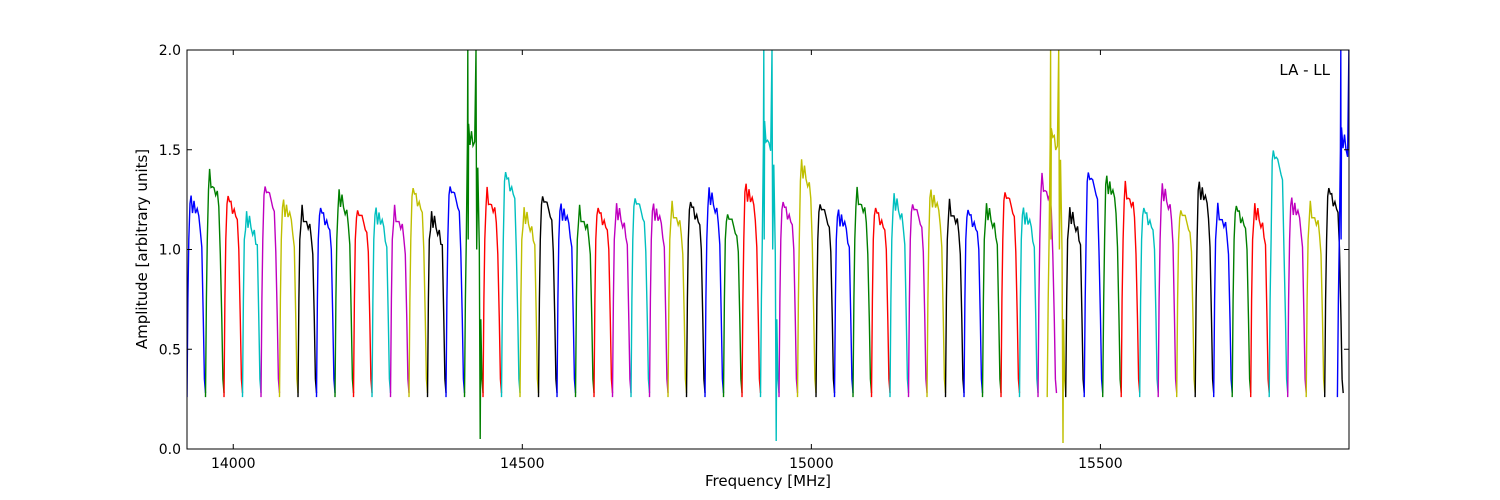 The width and height of the screenshot is (1500, 500). What do you see at coordinates (811, 464) in the screenshot?
I see `x-tick-label-2: 15000` at bounding box center [811, 464].